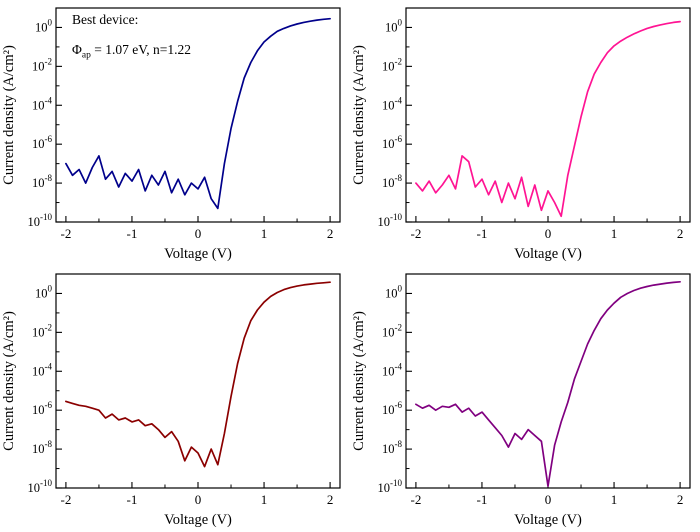  What do you see at coordinates (86, 55) in the screenshot?
I see `phi-subscript: ap` at bounding box center [86, 55].